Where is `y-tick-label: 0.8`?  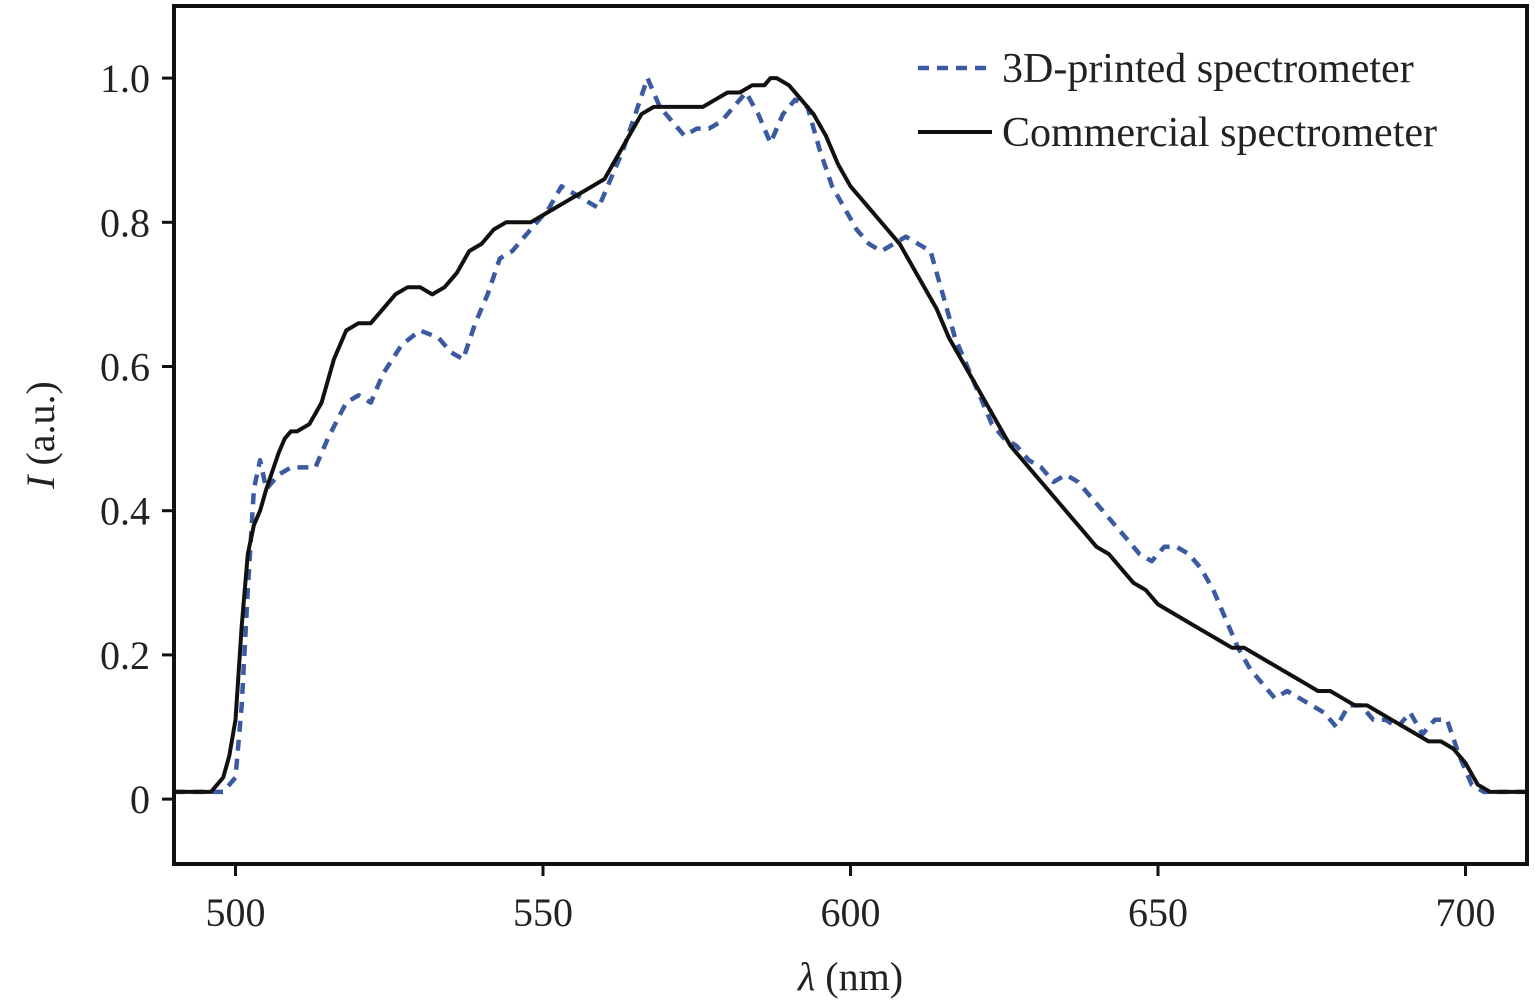
y-tick-label: 0.8 is located at coordinates (125, 222).